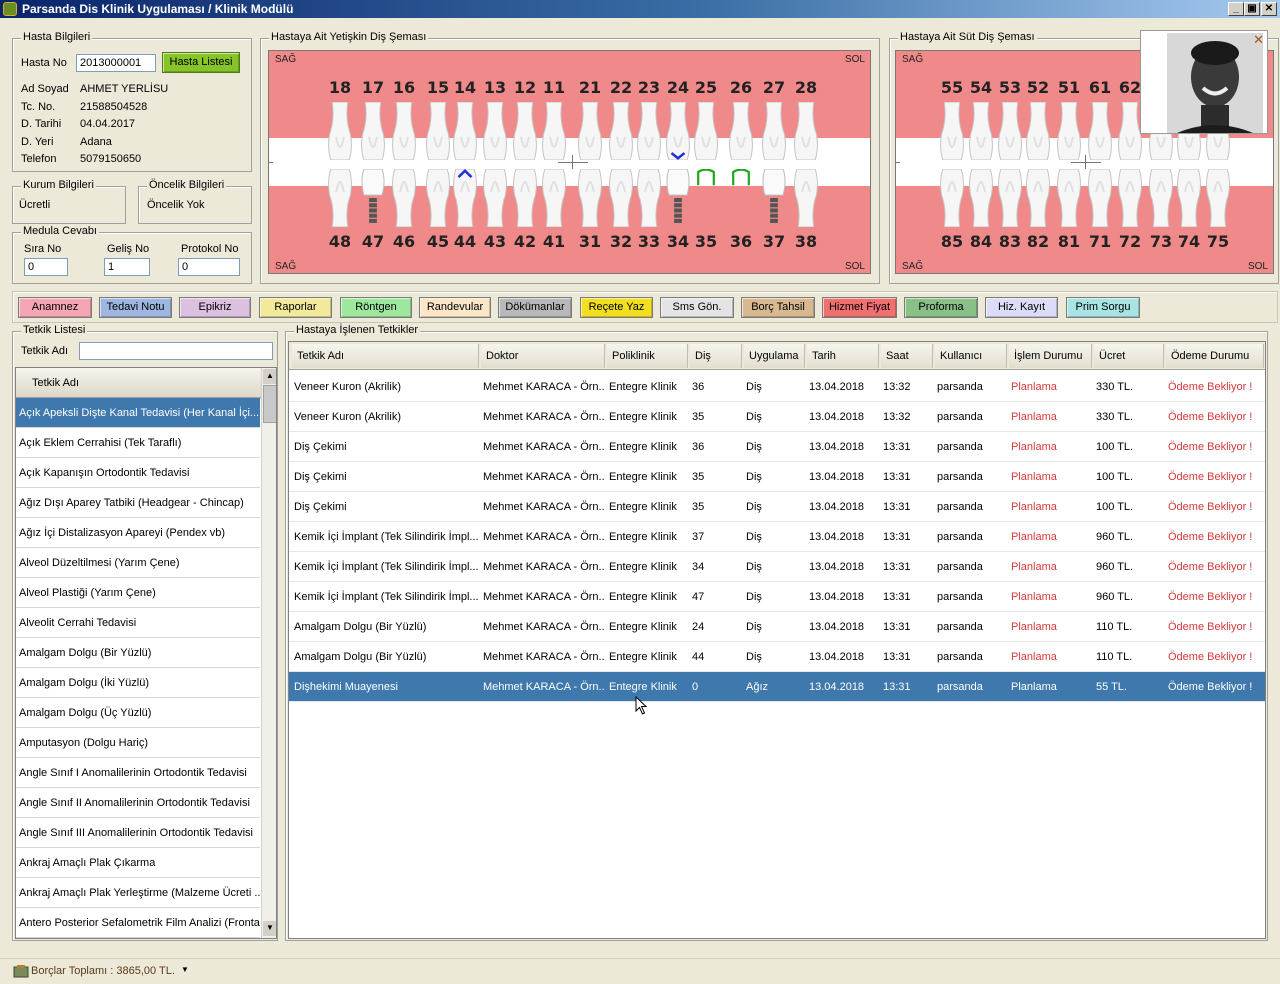 The image size is (1280, 984). Describe the element at coordinates (1236, 9) in the screenshot. I see `minimize-button: _` at that location.